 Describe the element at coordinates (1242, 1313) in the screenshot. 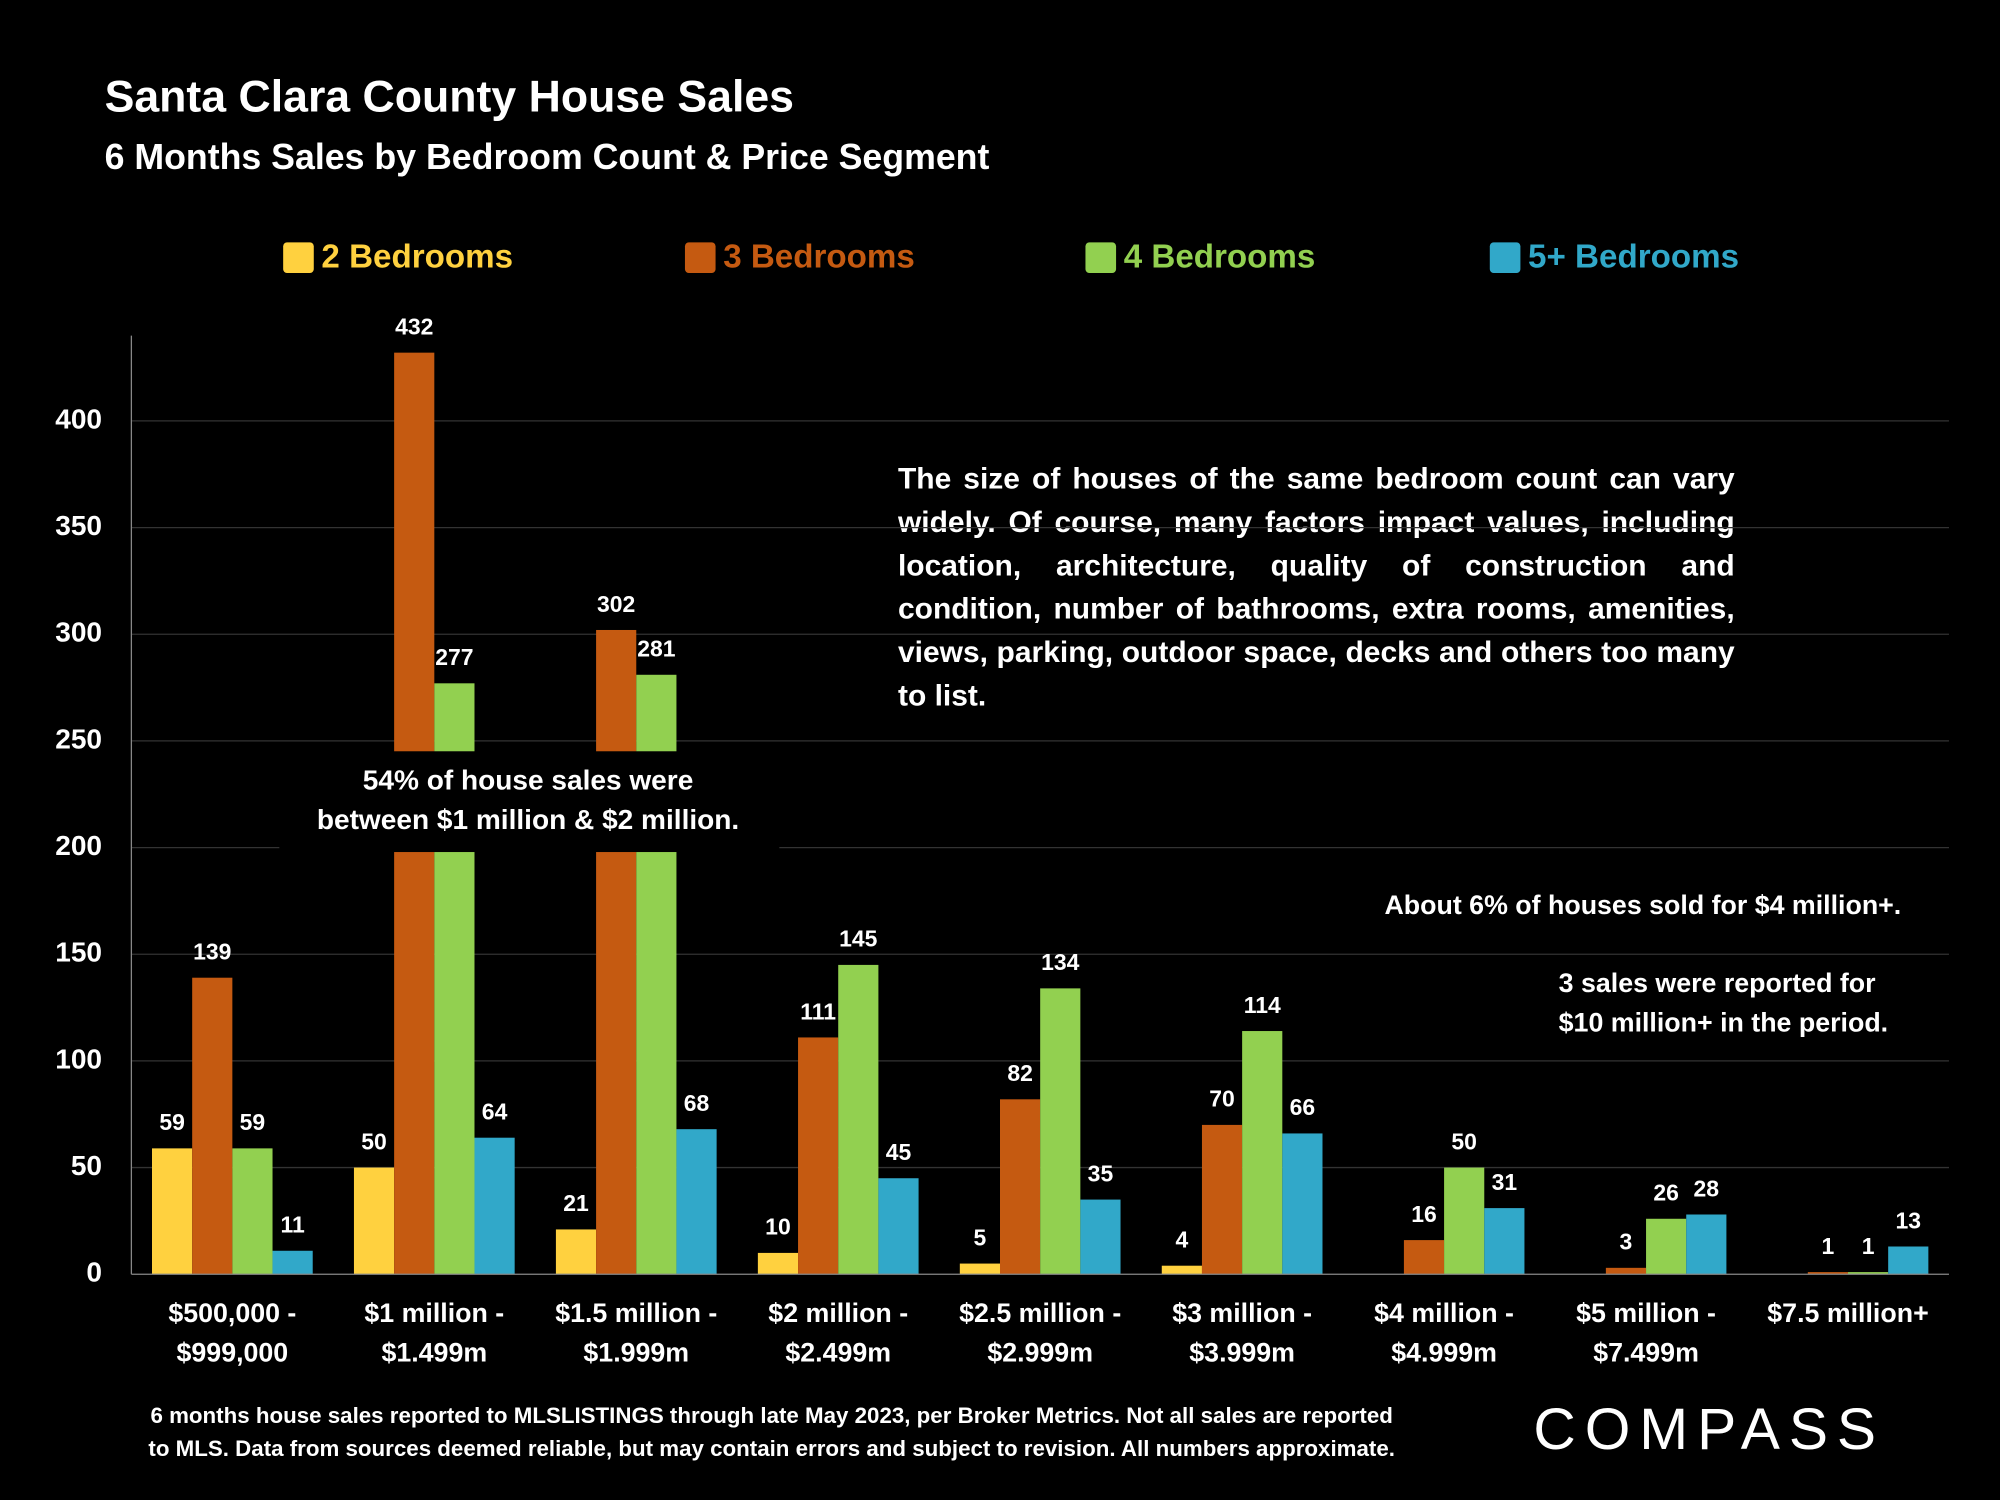

I see `x-tick-label: $3 million -` at that location.